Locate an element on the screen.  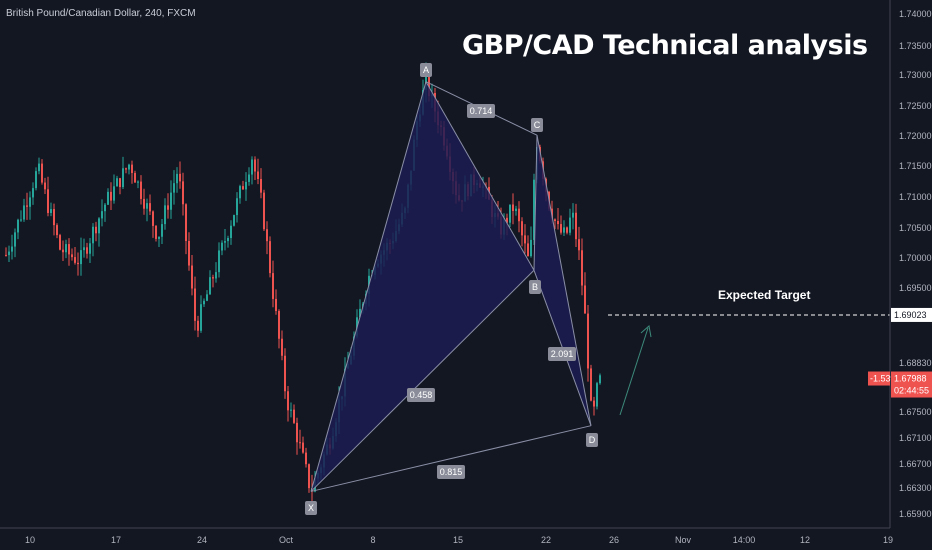
leg-xd is located at coordinates (451, 458).